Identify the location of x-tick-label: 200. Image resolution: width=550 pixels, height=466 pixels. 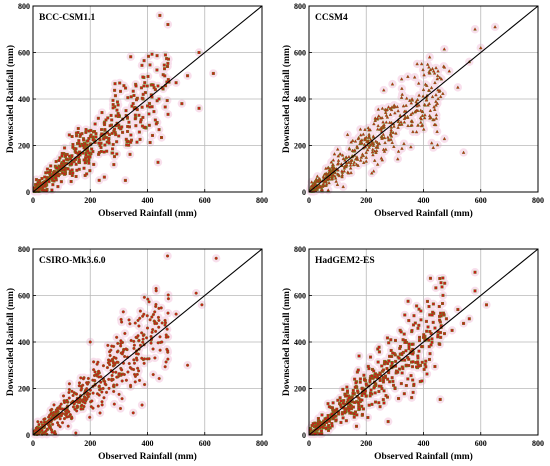
(366, 200).